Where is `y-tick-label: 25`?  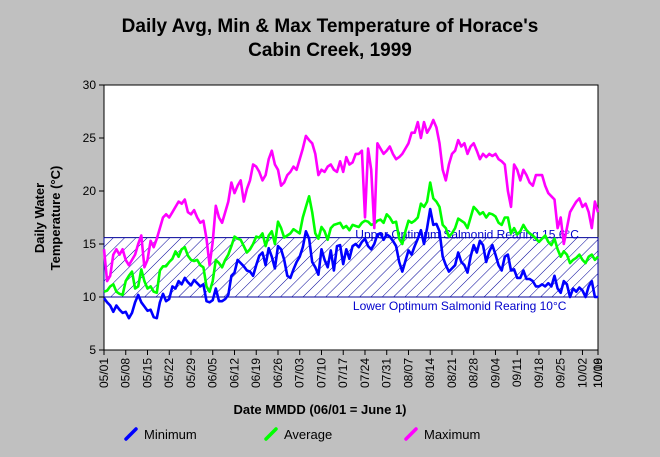
y-tick-label: 25 is located at coordinates (90, 138).